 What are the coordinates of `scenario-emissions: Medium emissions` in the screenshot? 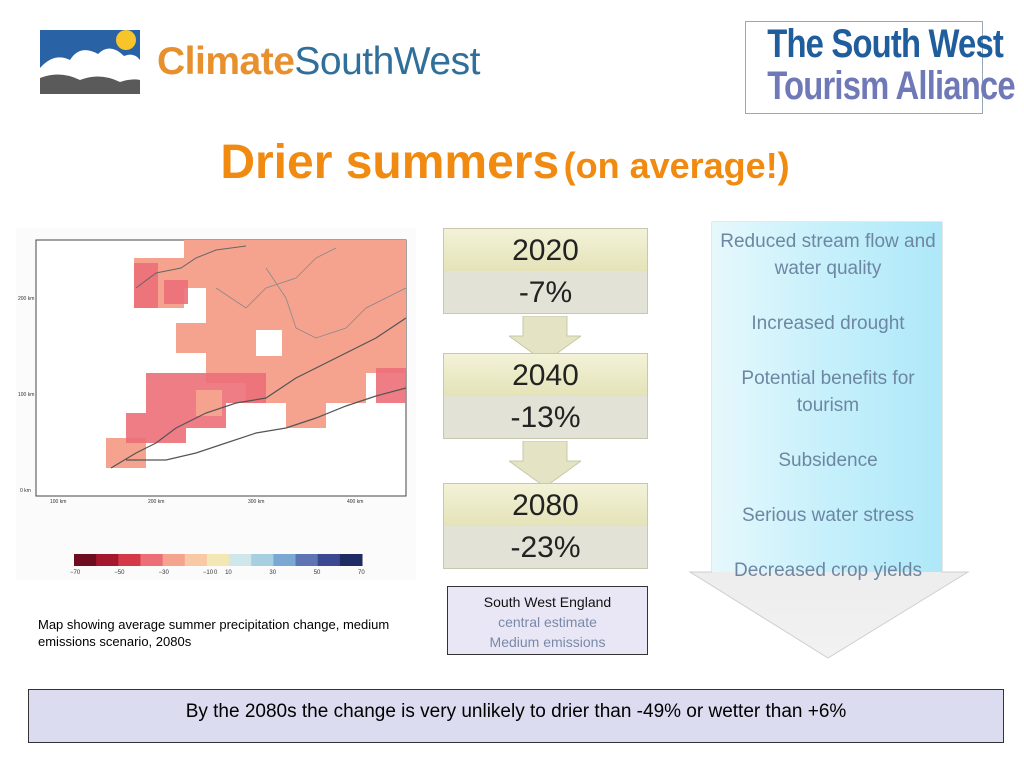 It's located at (547, 642).